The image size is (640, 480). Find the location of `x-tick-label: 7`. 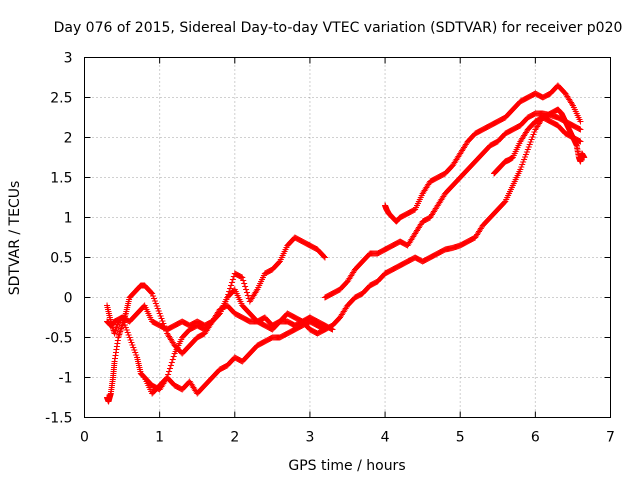

x-tick-label: 7 is located at coordinates (610, 438).